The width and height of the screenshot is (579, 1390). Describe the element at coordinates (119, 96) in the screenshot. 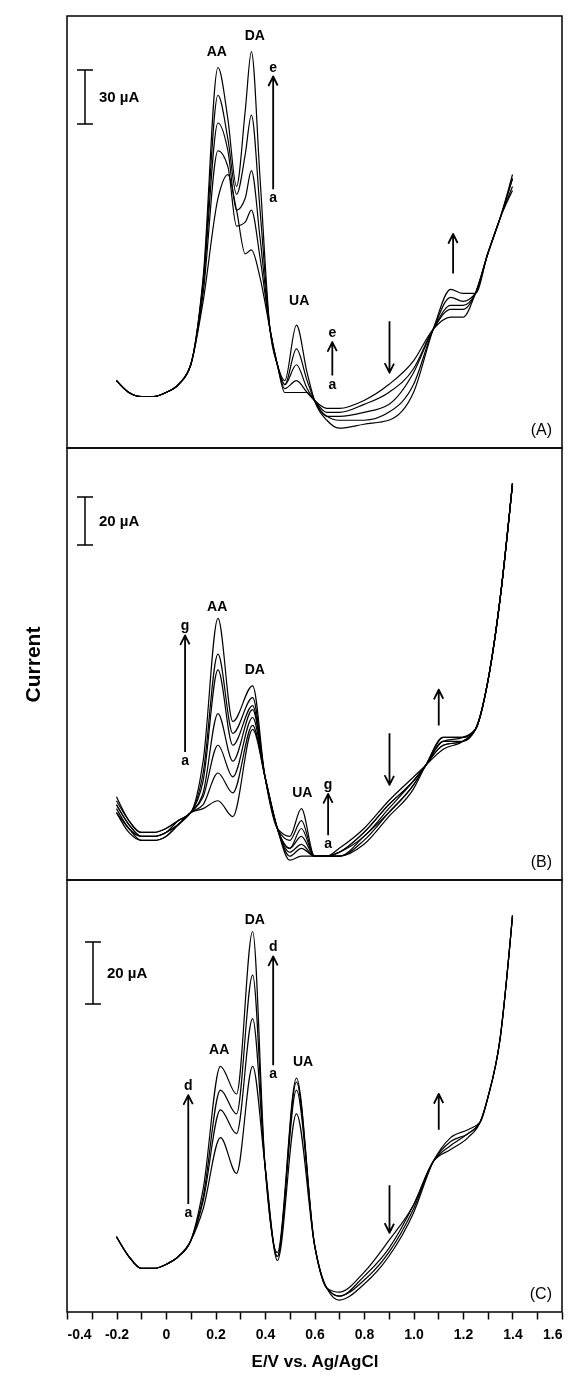

I see `annotation: 30 µA` at that location.